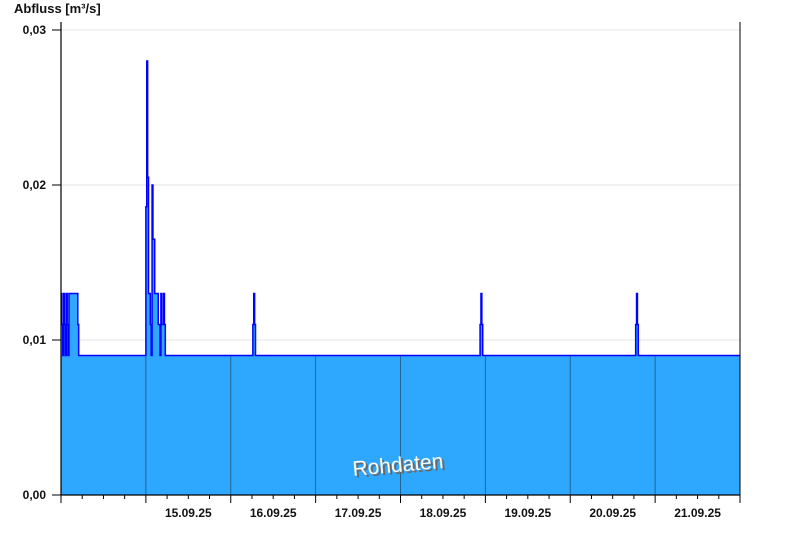  What do you see at coordinates (358, 513) in the screenshot?
I see `x-tick-label: 17.09.25` at bounding box center [358, 513].